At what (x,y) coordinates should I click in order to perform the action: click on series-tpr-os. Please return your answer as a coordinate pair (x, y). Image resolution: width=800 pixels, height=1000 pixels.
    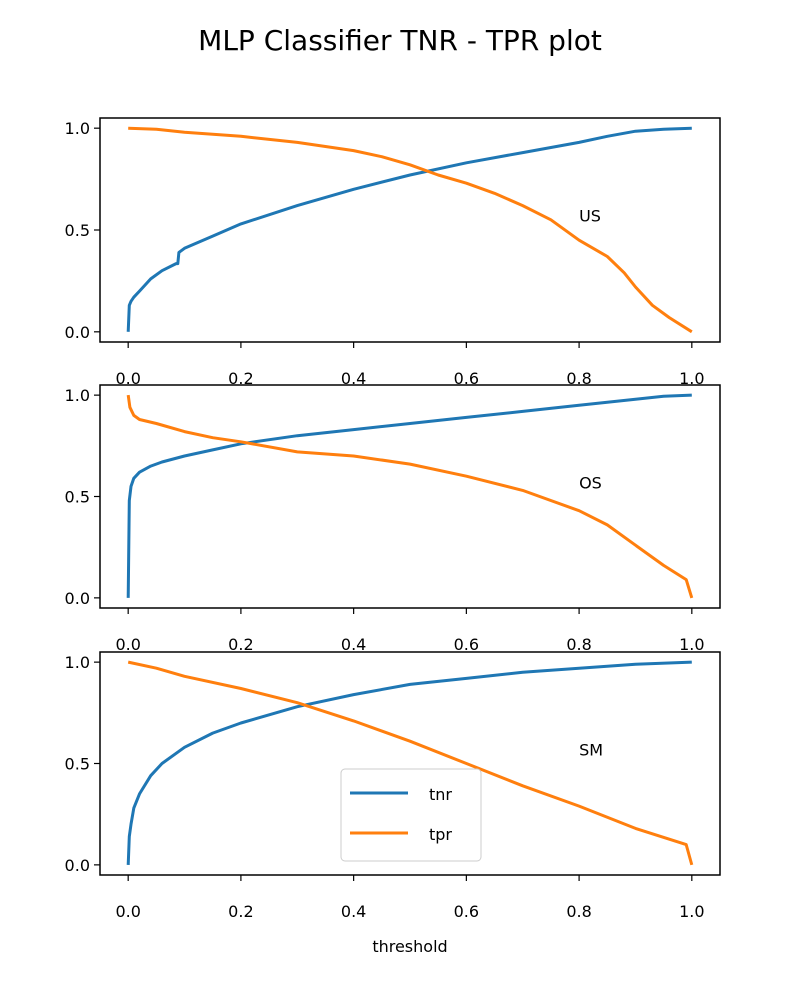
    Looking at the image, I should click on (410, 496).